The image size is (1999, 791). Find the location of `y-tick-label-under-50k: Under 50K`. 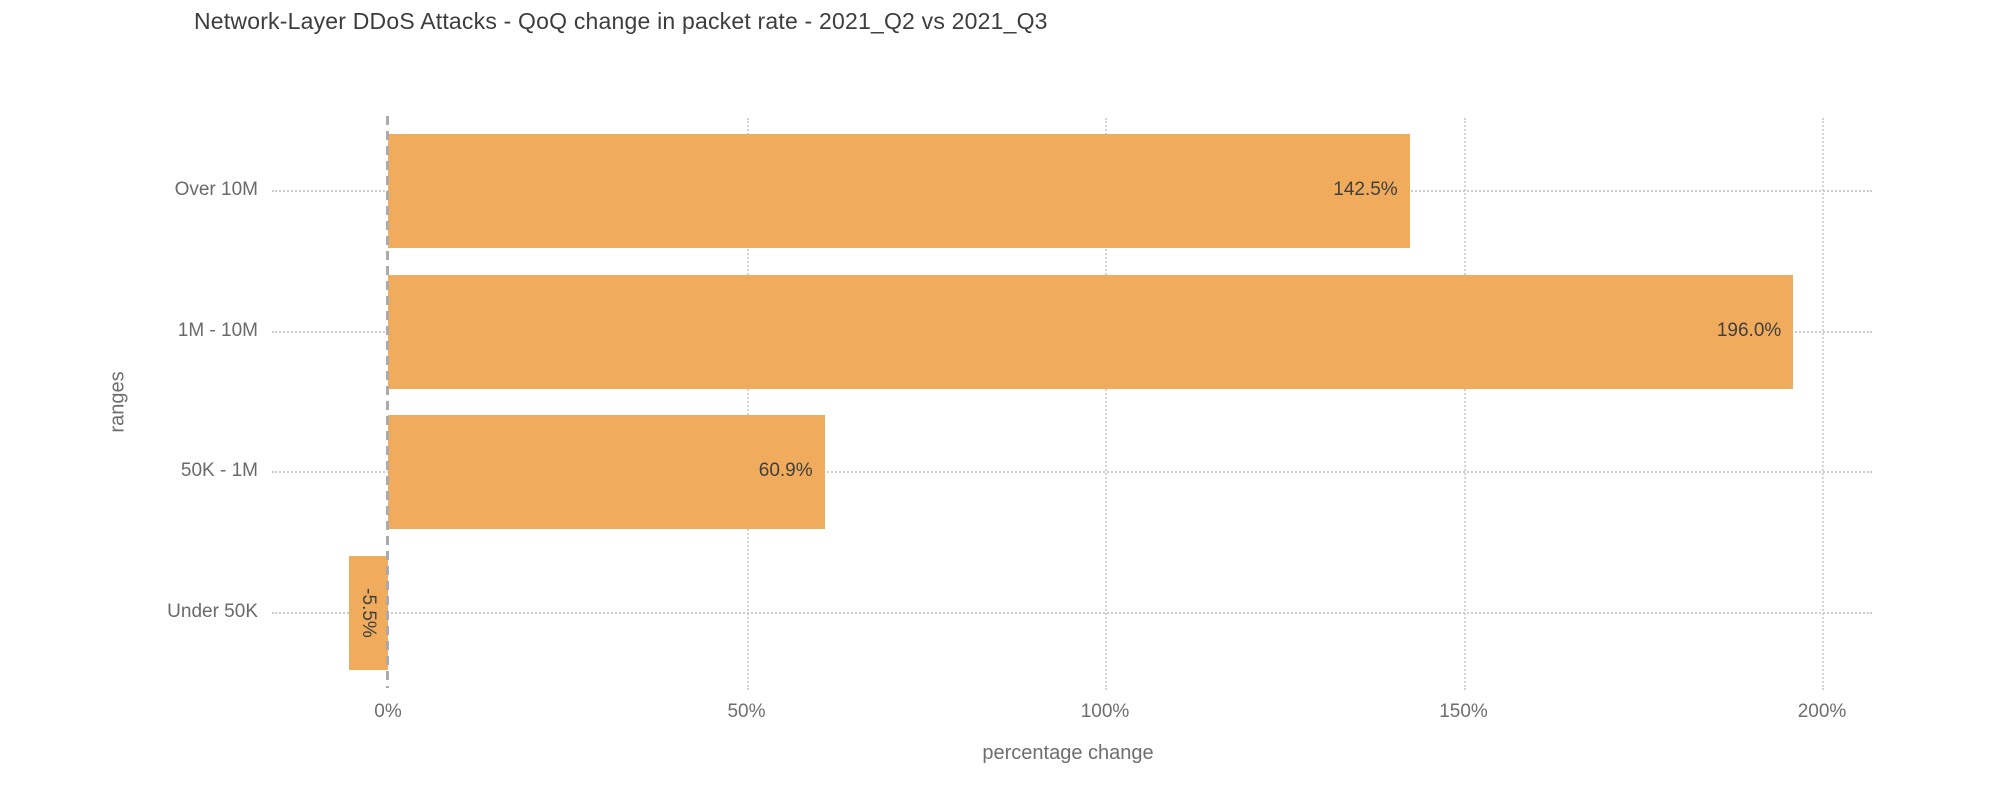

y-tick-label-under-50k: Under 50K is located at coordinates (212, 611).